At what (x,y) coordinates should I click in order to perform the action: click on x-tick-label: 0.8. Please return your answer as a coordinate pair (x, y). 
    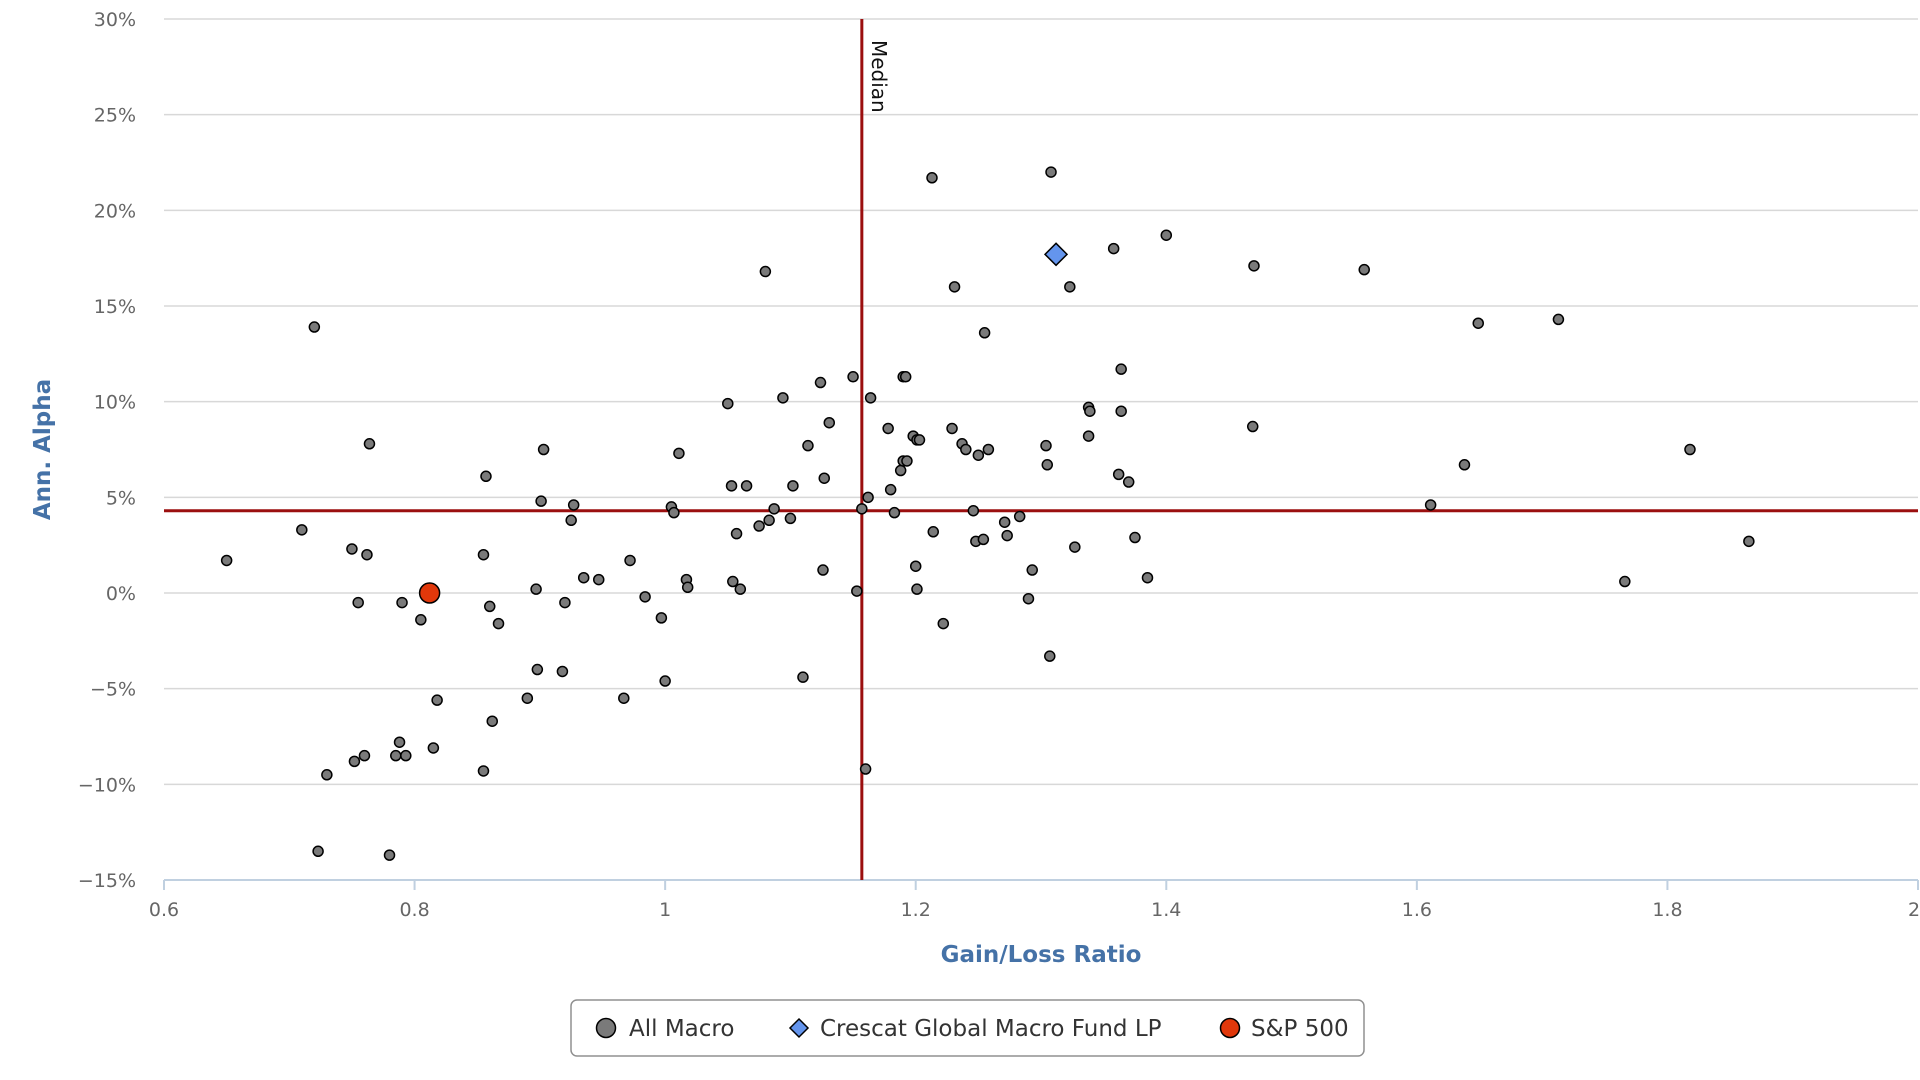
    Looking at the image, I should click on (414, 910).